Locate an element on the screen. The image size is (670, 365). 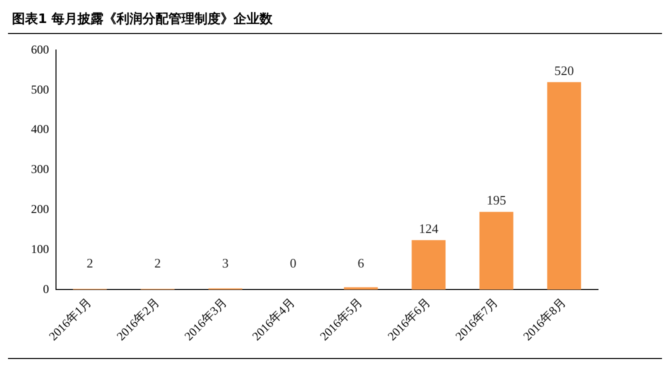
y-tick-label: 500 is located at coordinates (40, 89).